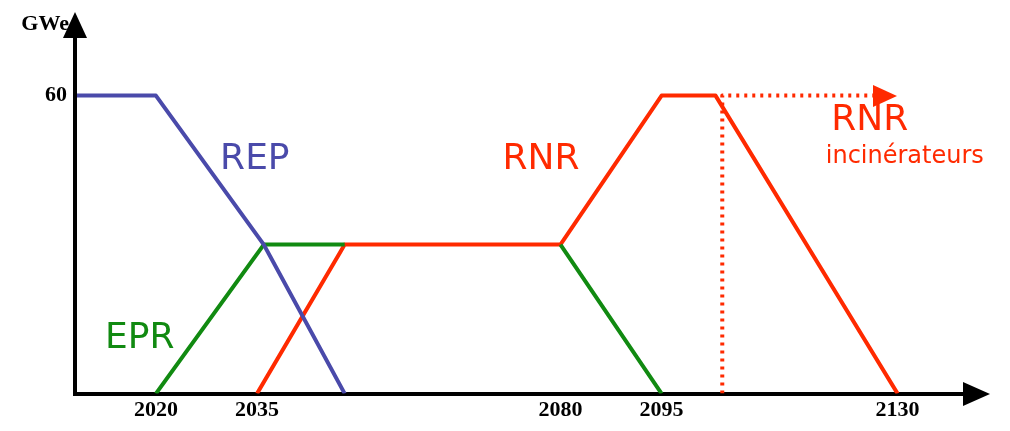 This screenshot has width=1010, height=431. I want to click on x-tick-label: 2080, so click(560, 409).